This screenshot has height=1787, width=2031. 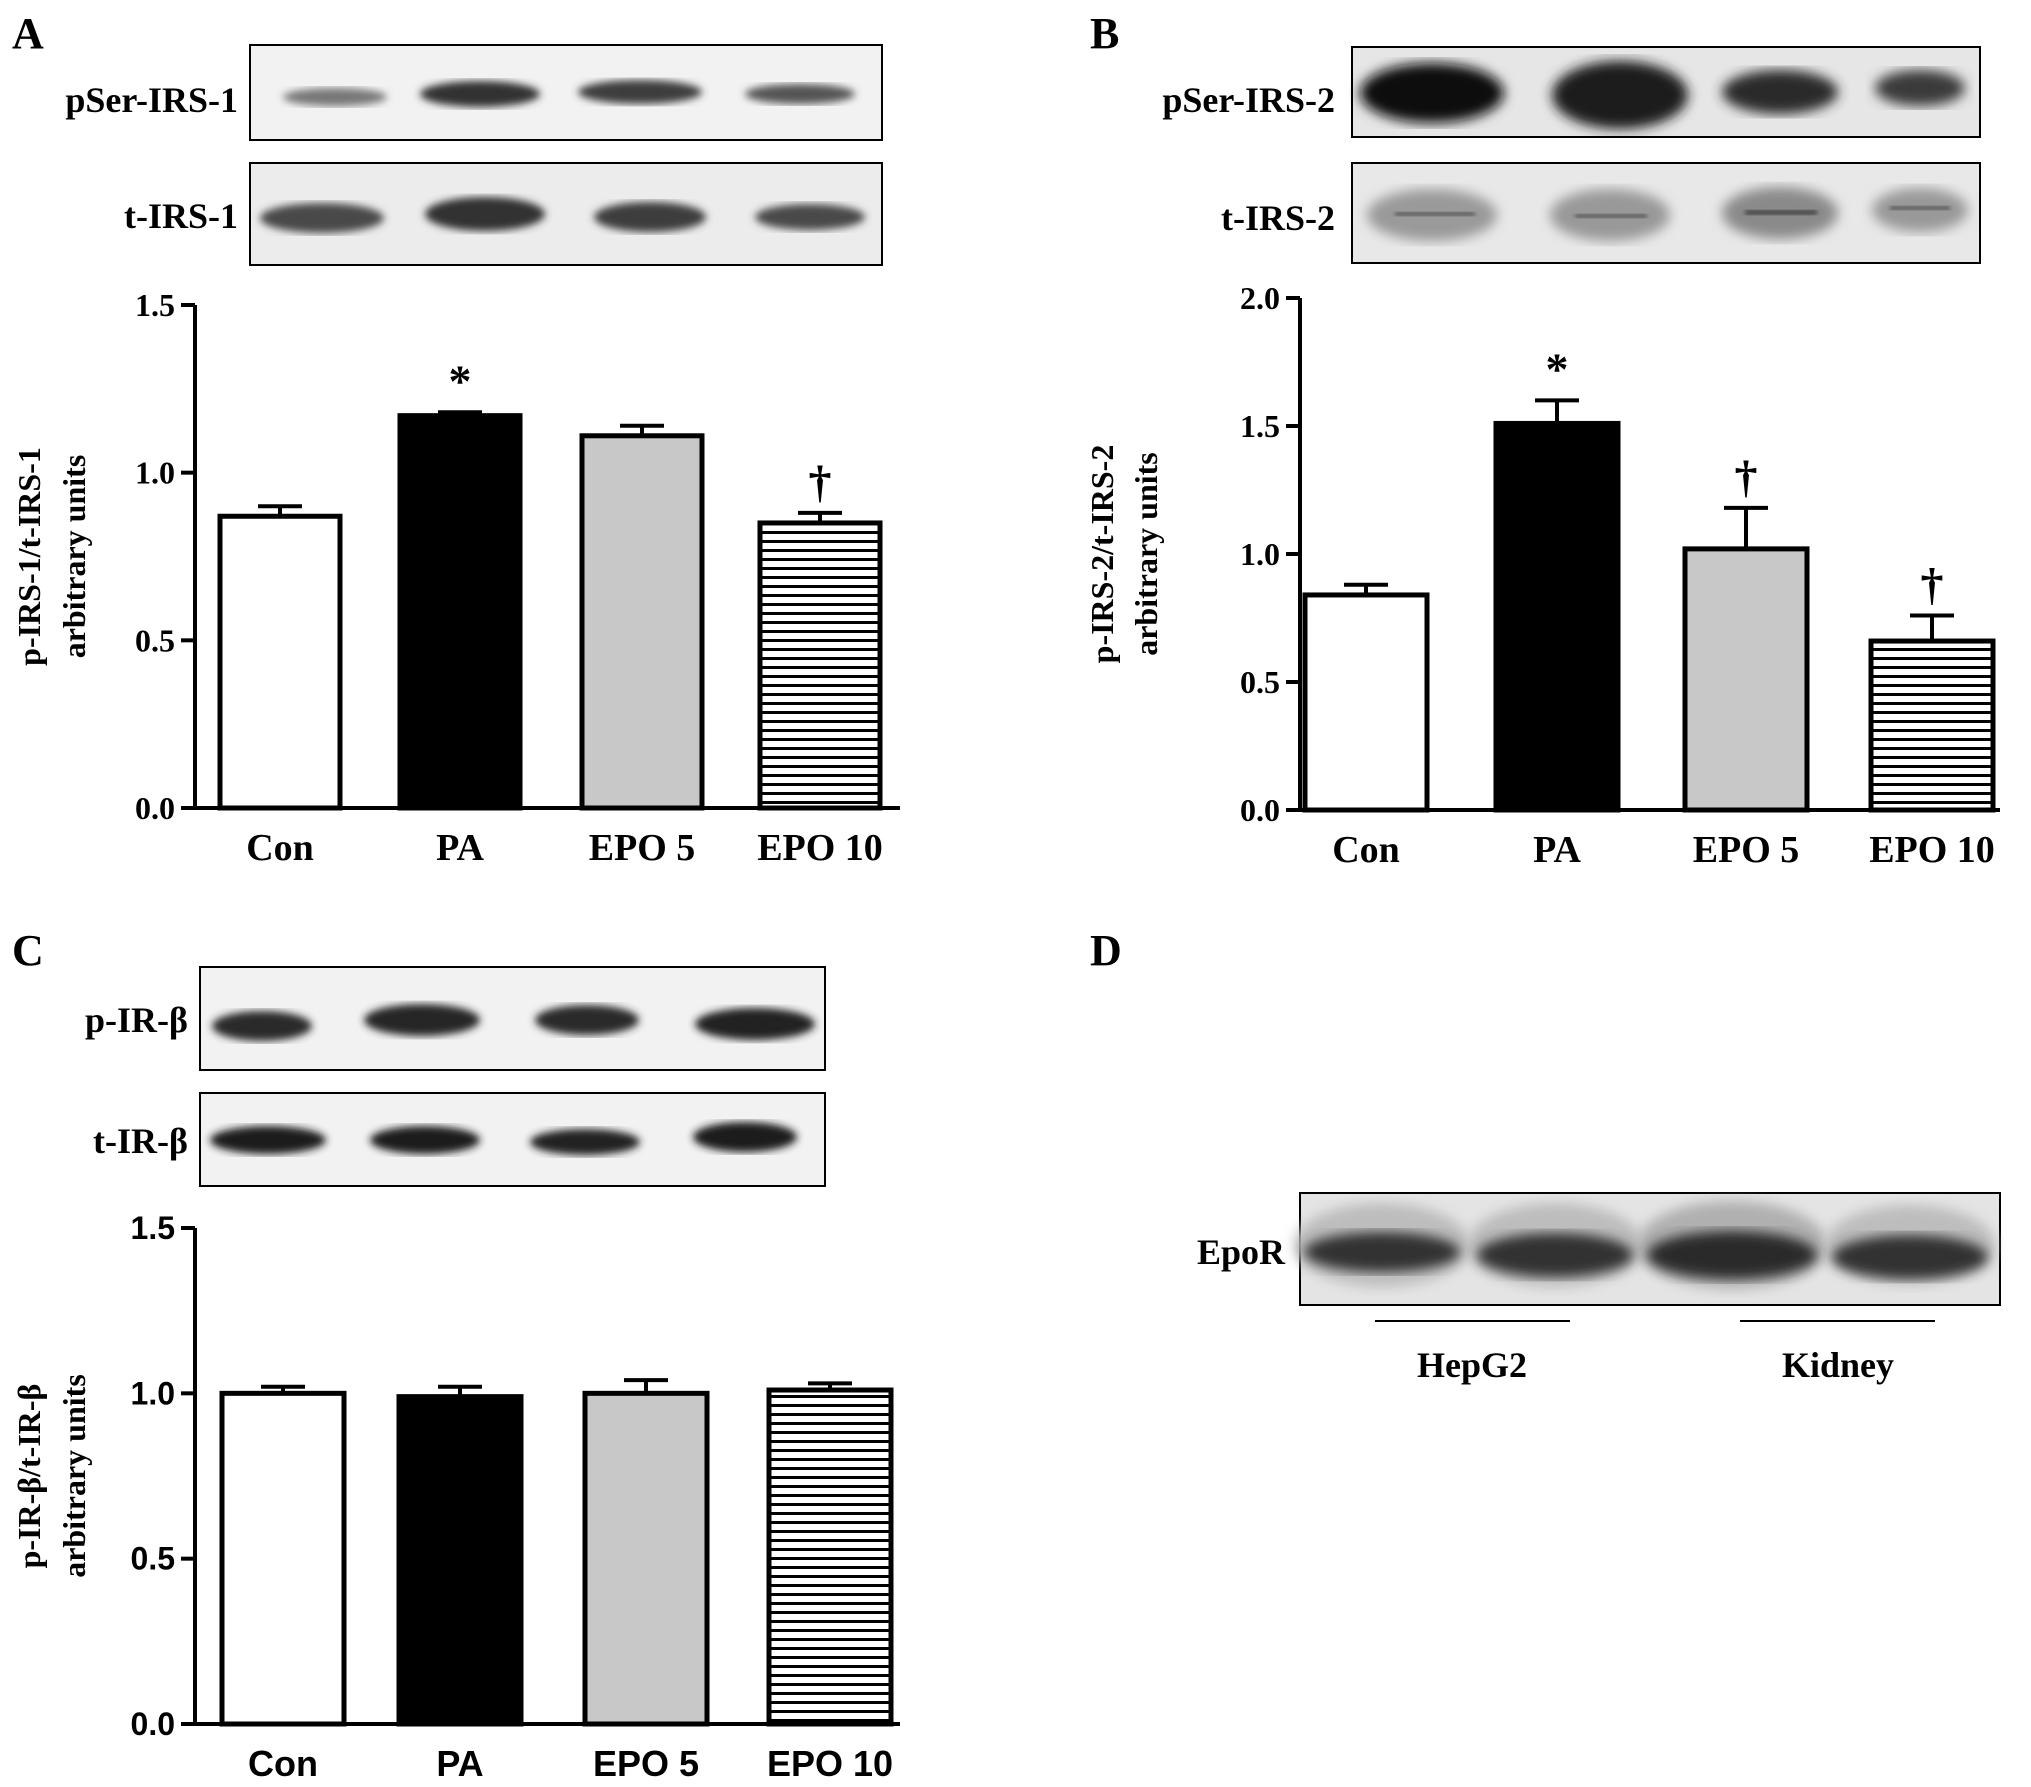 I want to click on bar-b-epo10, so click(x=1932, y=725).